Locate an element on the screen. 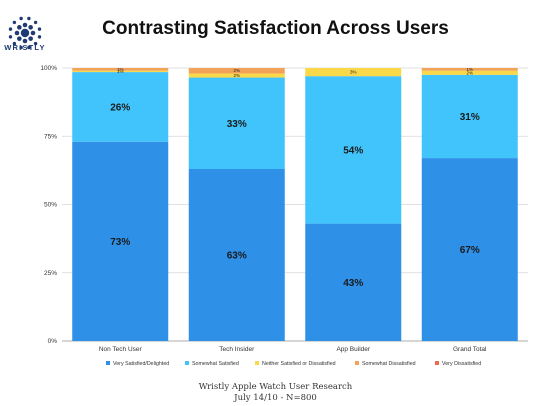 The width and height of the screenshot is (551, 406). footer-line-1: Wristly Apple Watch User Research is located at coordinates (275, 387).